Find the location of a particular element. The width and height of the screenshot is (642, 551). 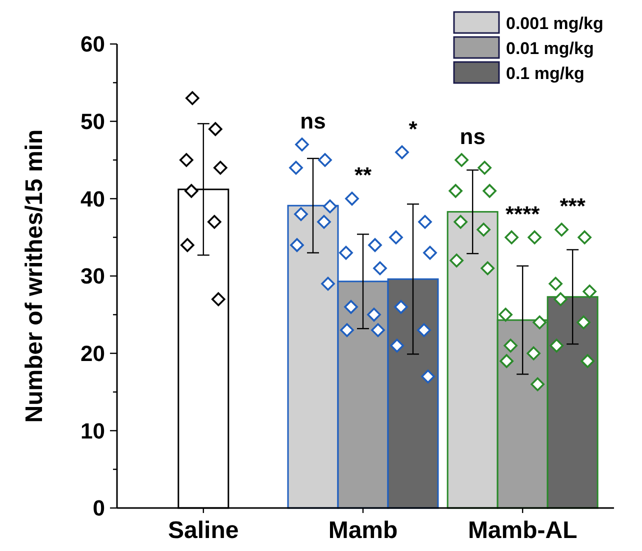

x-tick-label: Mamb-AL is located at coordinates (523, 530).